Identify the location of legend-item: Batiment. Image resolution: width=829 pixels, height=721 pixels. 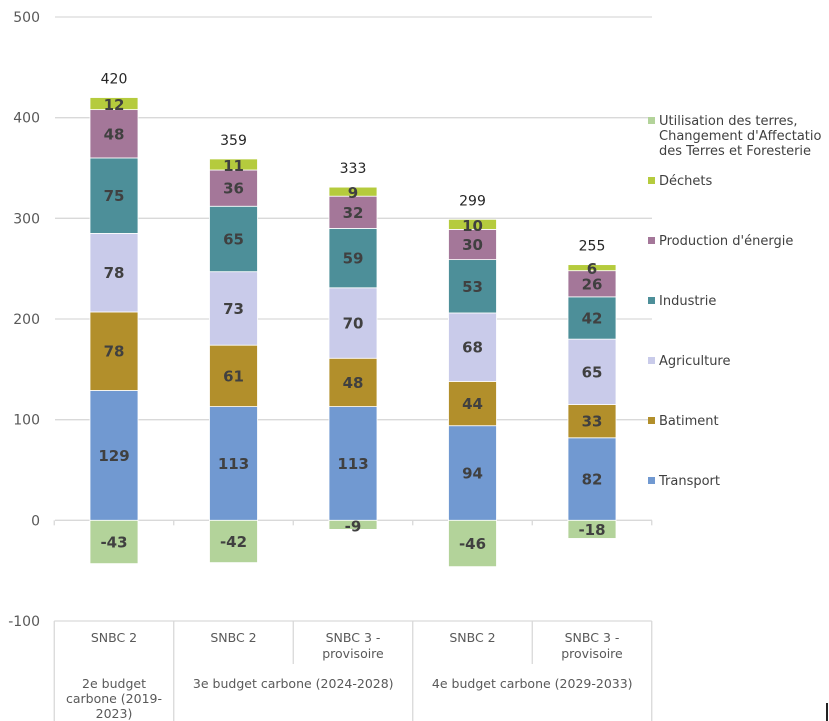
(683, 421).